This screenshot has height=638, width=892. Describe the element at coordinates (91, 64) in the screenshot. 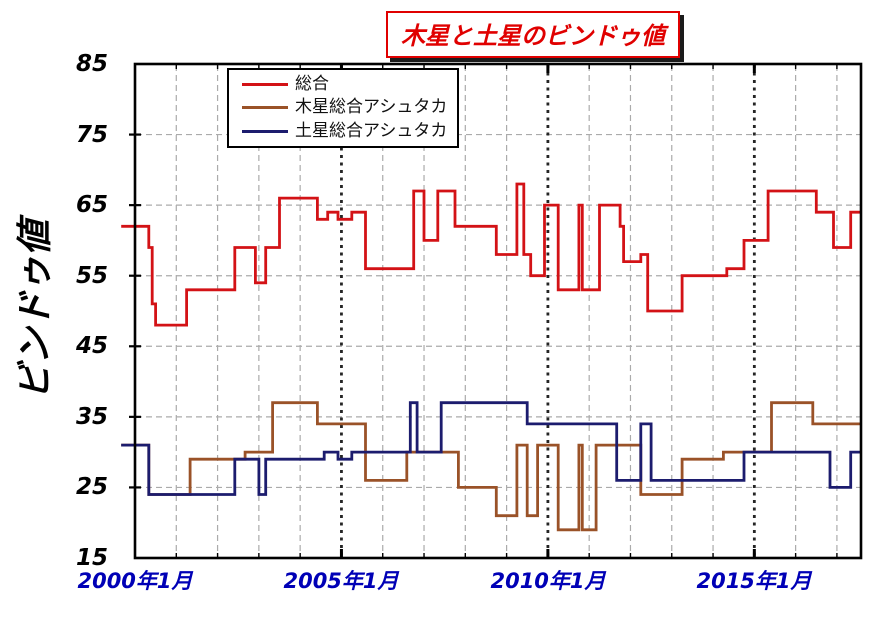

I see `y-tick-label: 85` at that location.